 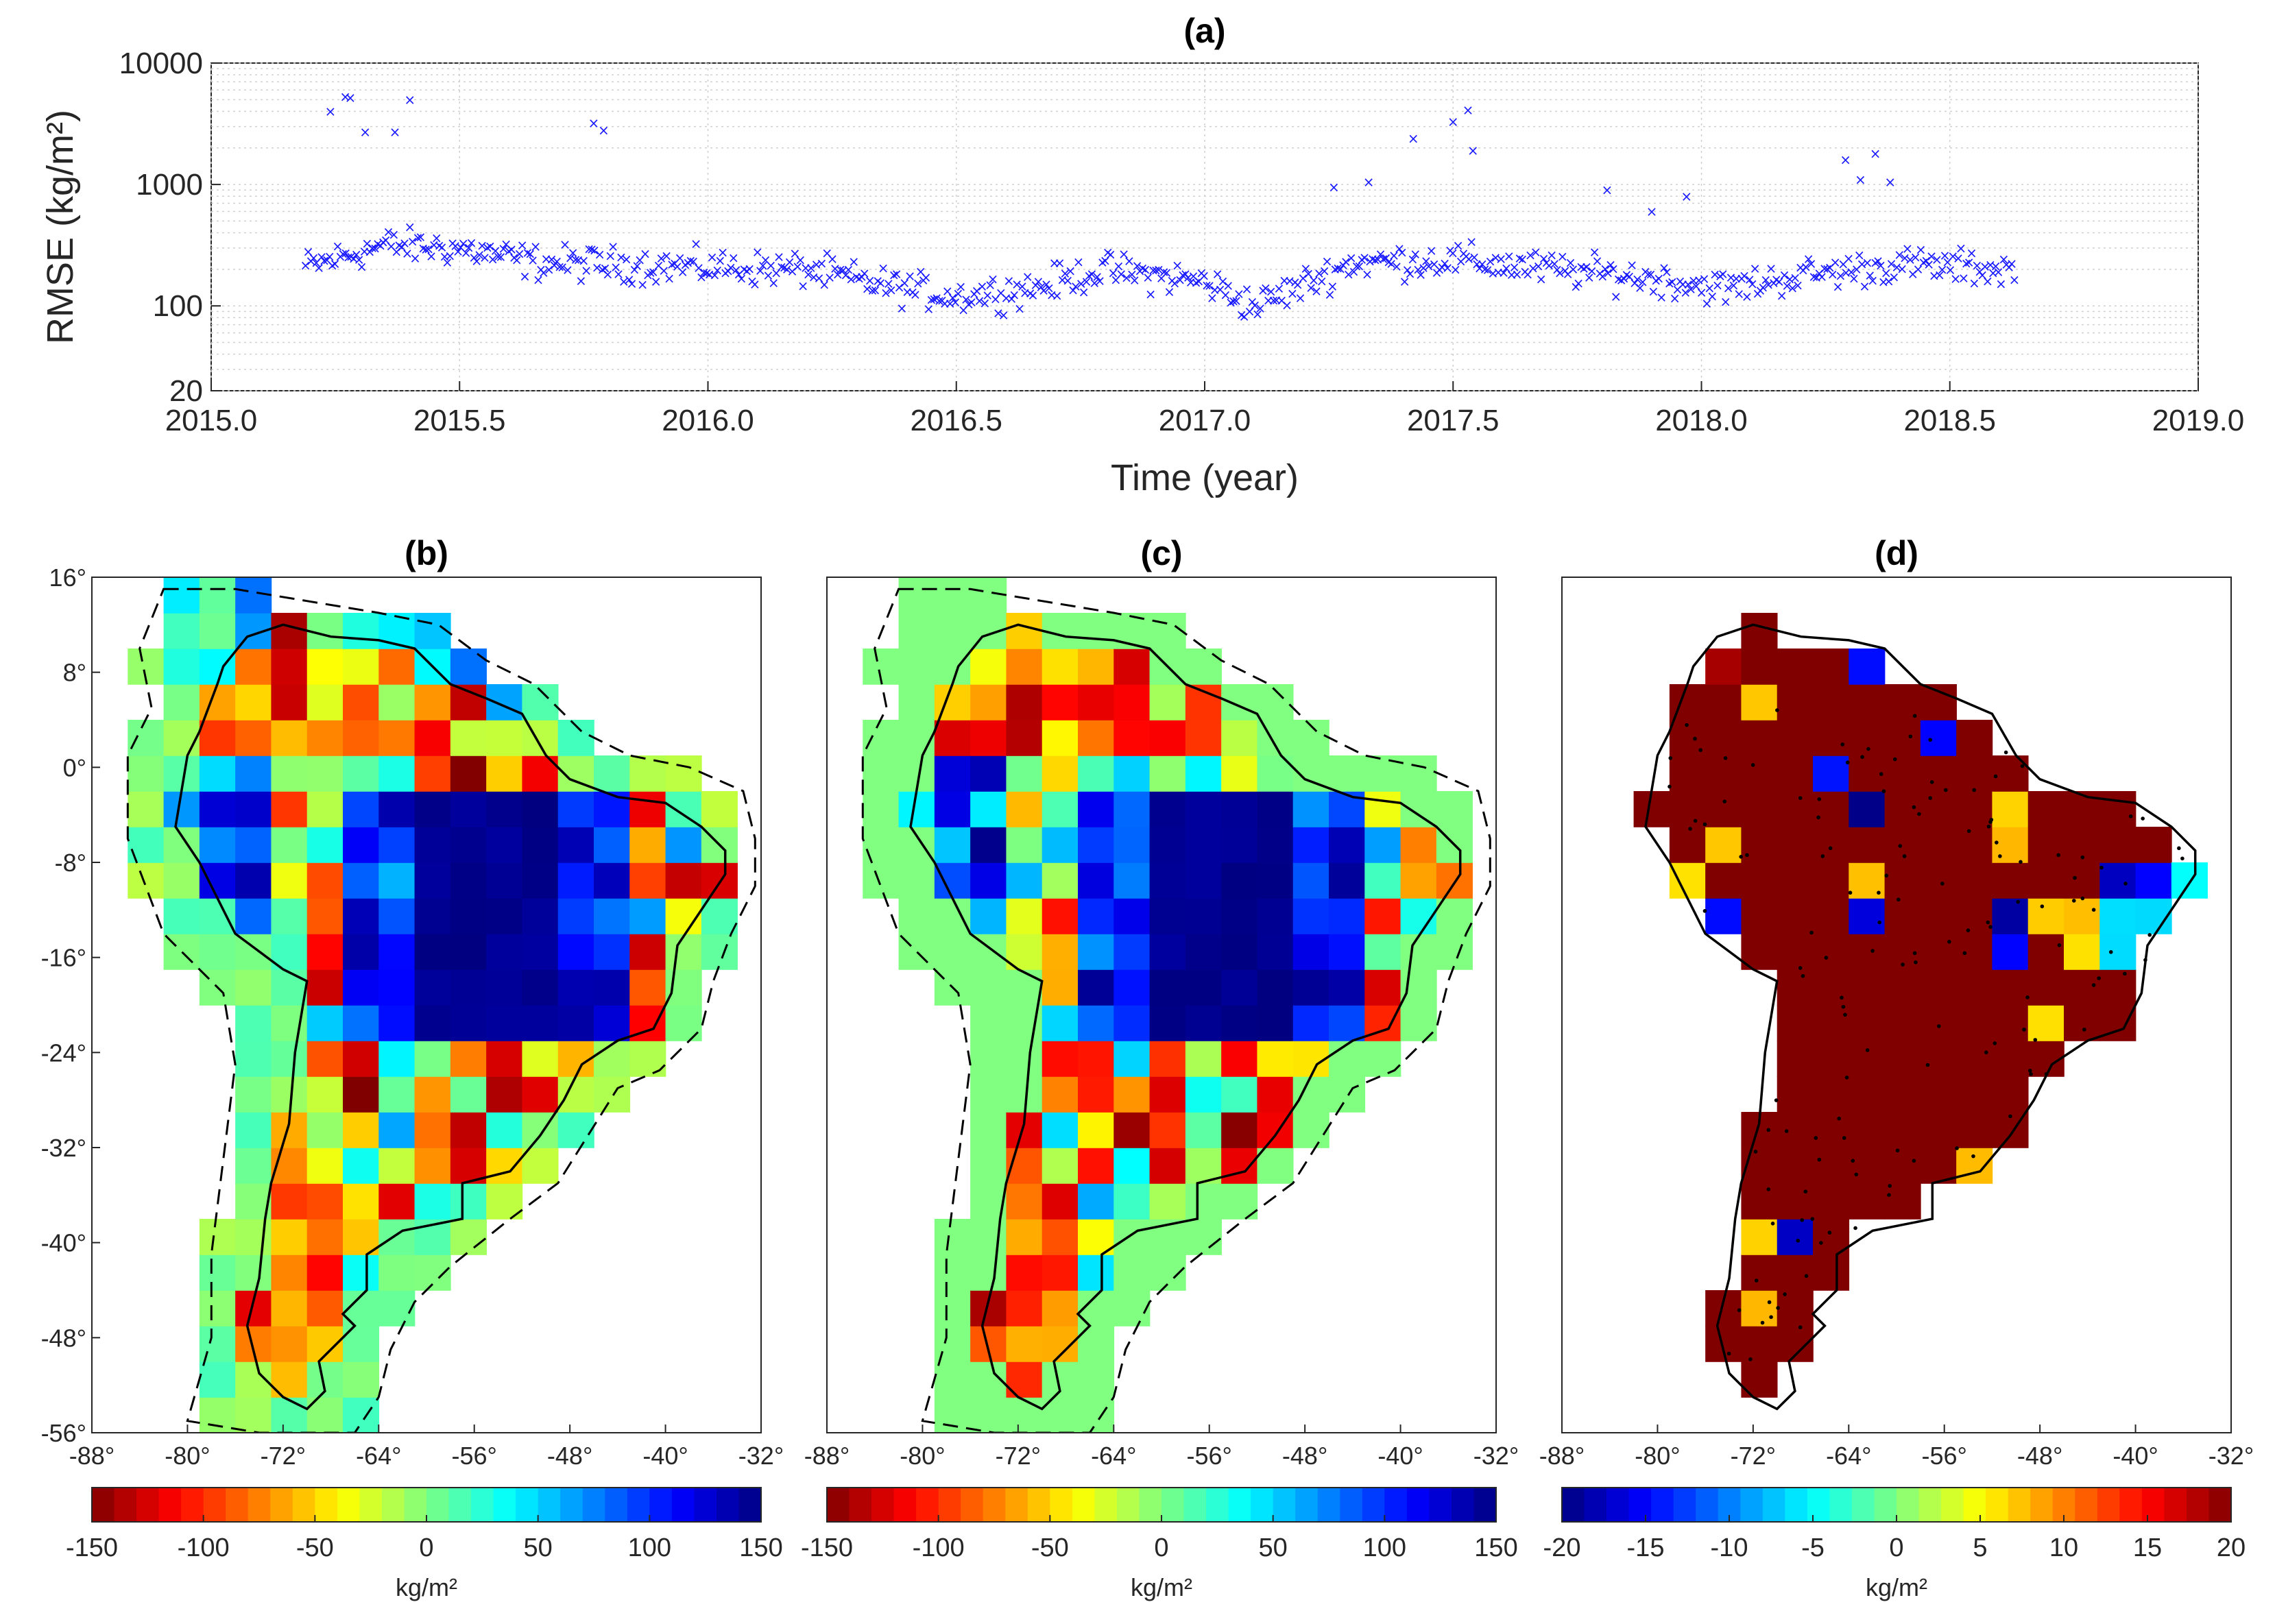 What do you see at coordinates (1562, 1456) in the screenshot?
I see `lon-tick-label: -88°` at bounding box center [1562, 1456].